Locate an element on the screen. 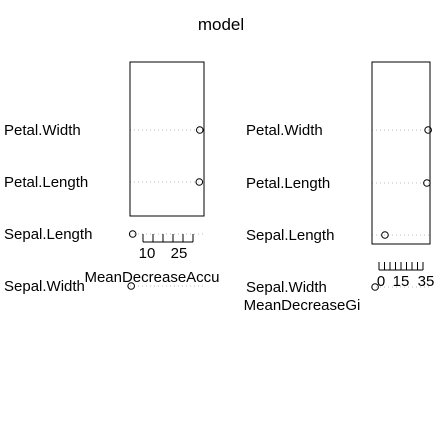 Image resolution: width=443 pixels, height=432 pixels. x-tick-label: 0 is located at coordinates (381, 281).